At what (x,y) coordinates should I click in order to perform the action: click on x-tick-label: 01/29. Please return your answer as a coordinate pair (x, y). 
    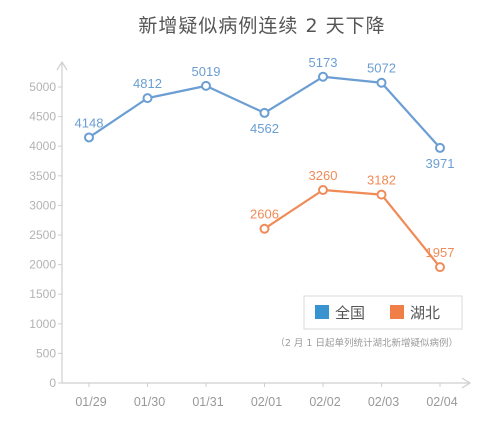
    Looking at the image, I should click on (90, 402).